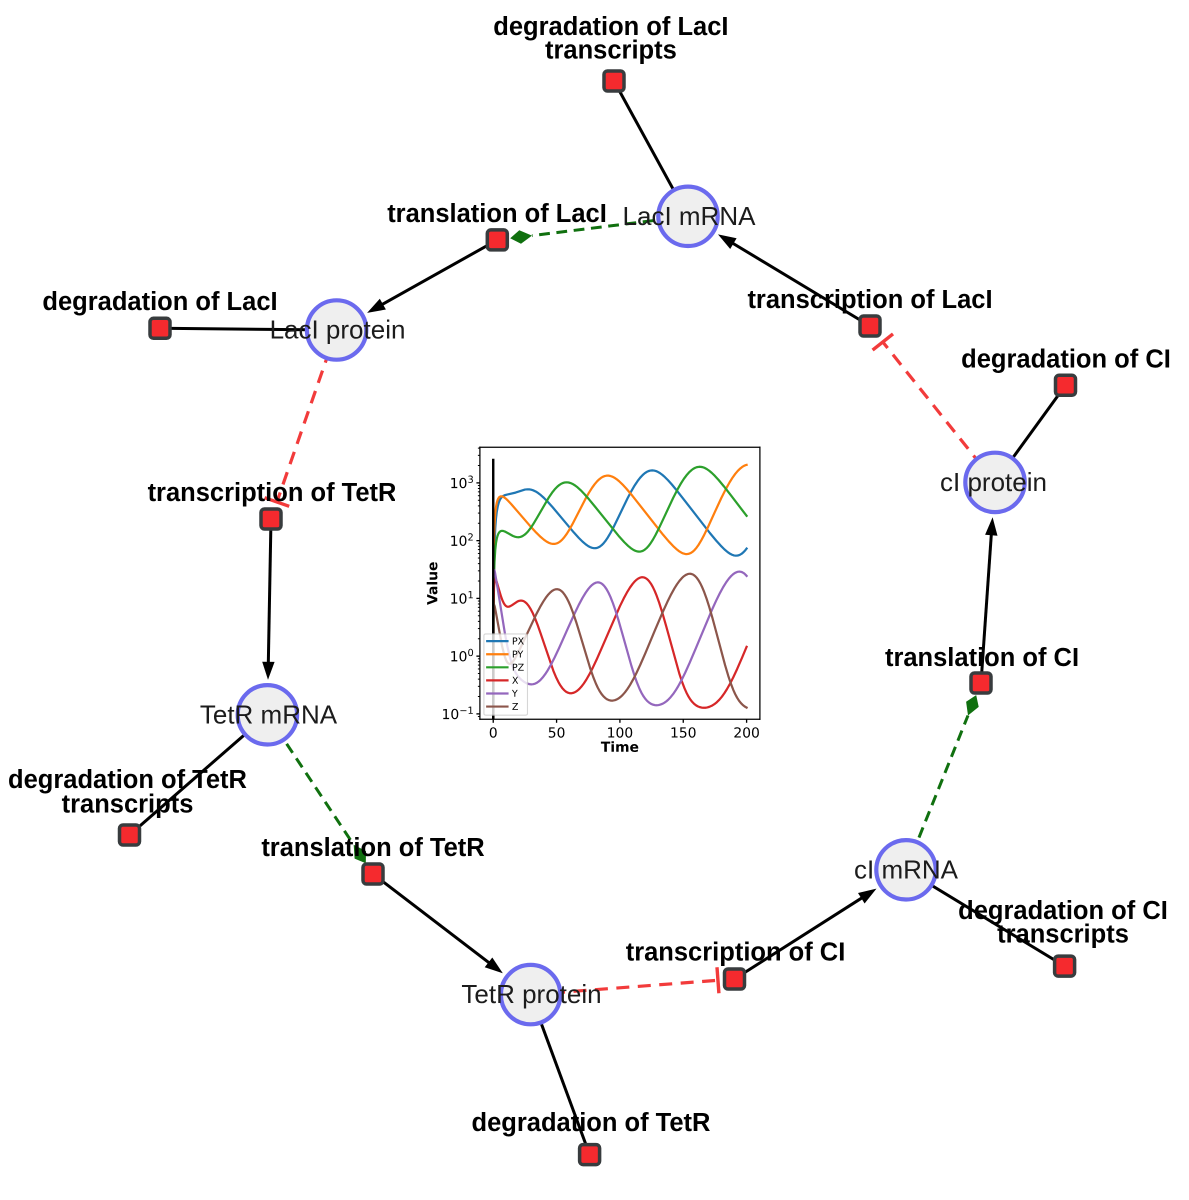  What do you see at coordinates (338, 330) in the screenshot?
I see `svg-text: LacI protein` at bounding box center [338, 330].